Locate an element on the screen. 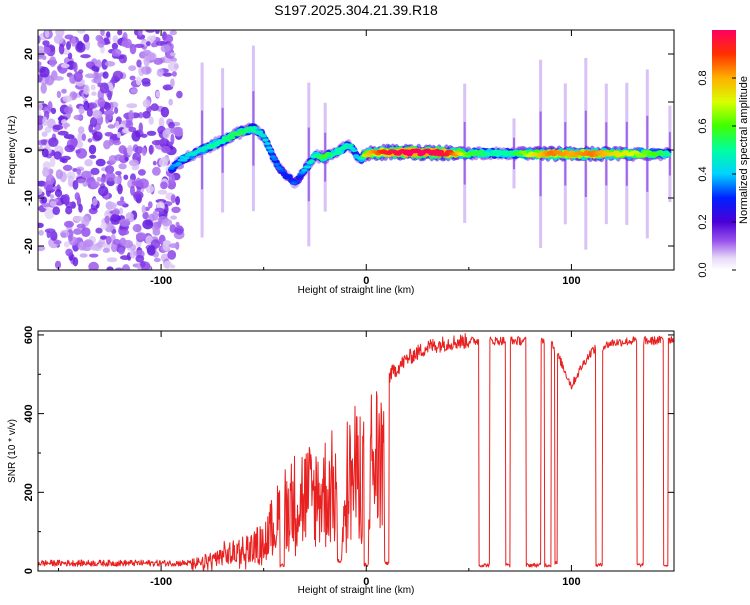  spectrogram-x-axis-label: Height of straight line (km) is located at coordinates (356, 290).